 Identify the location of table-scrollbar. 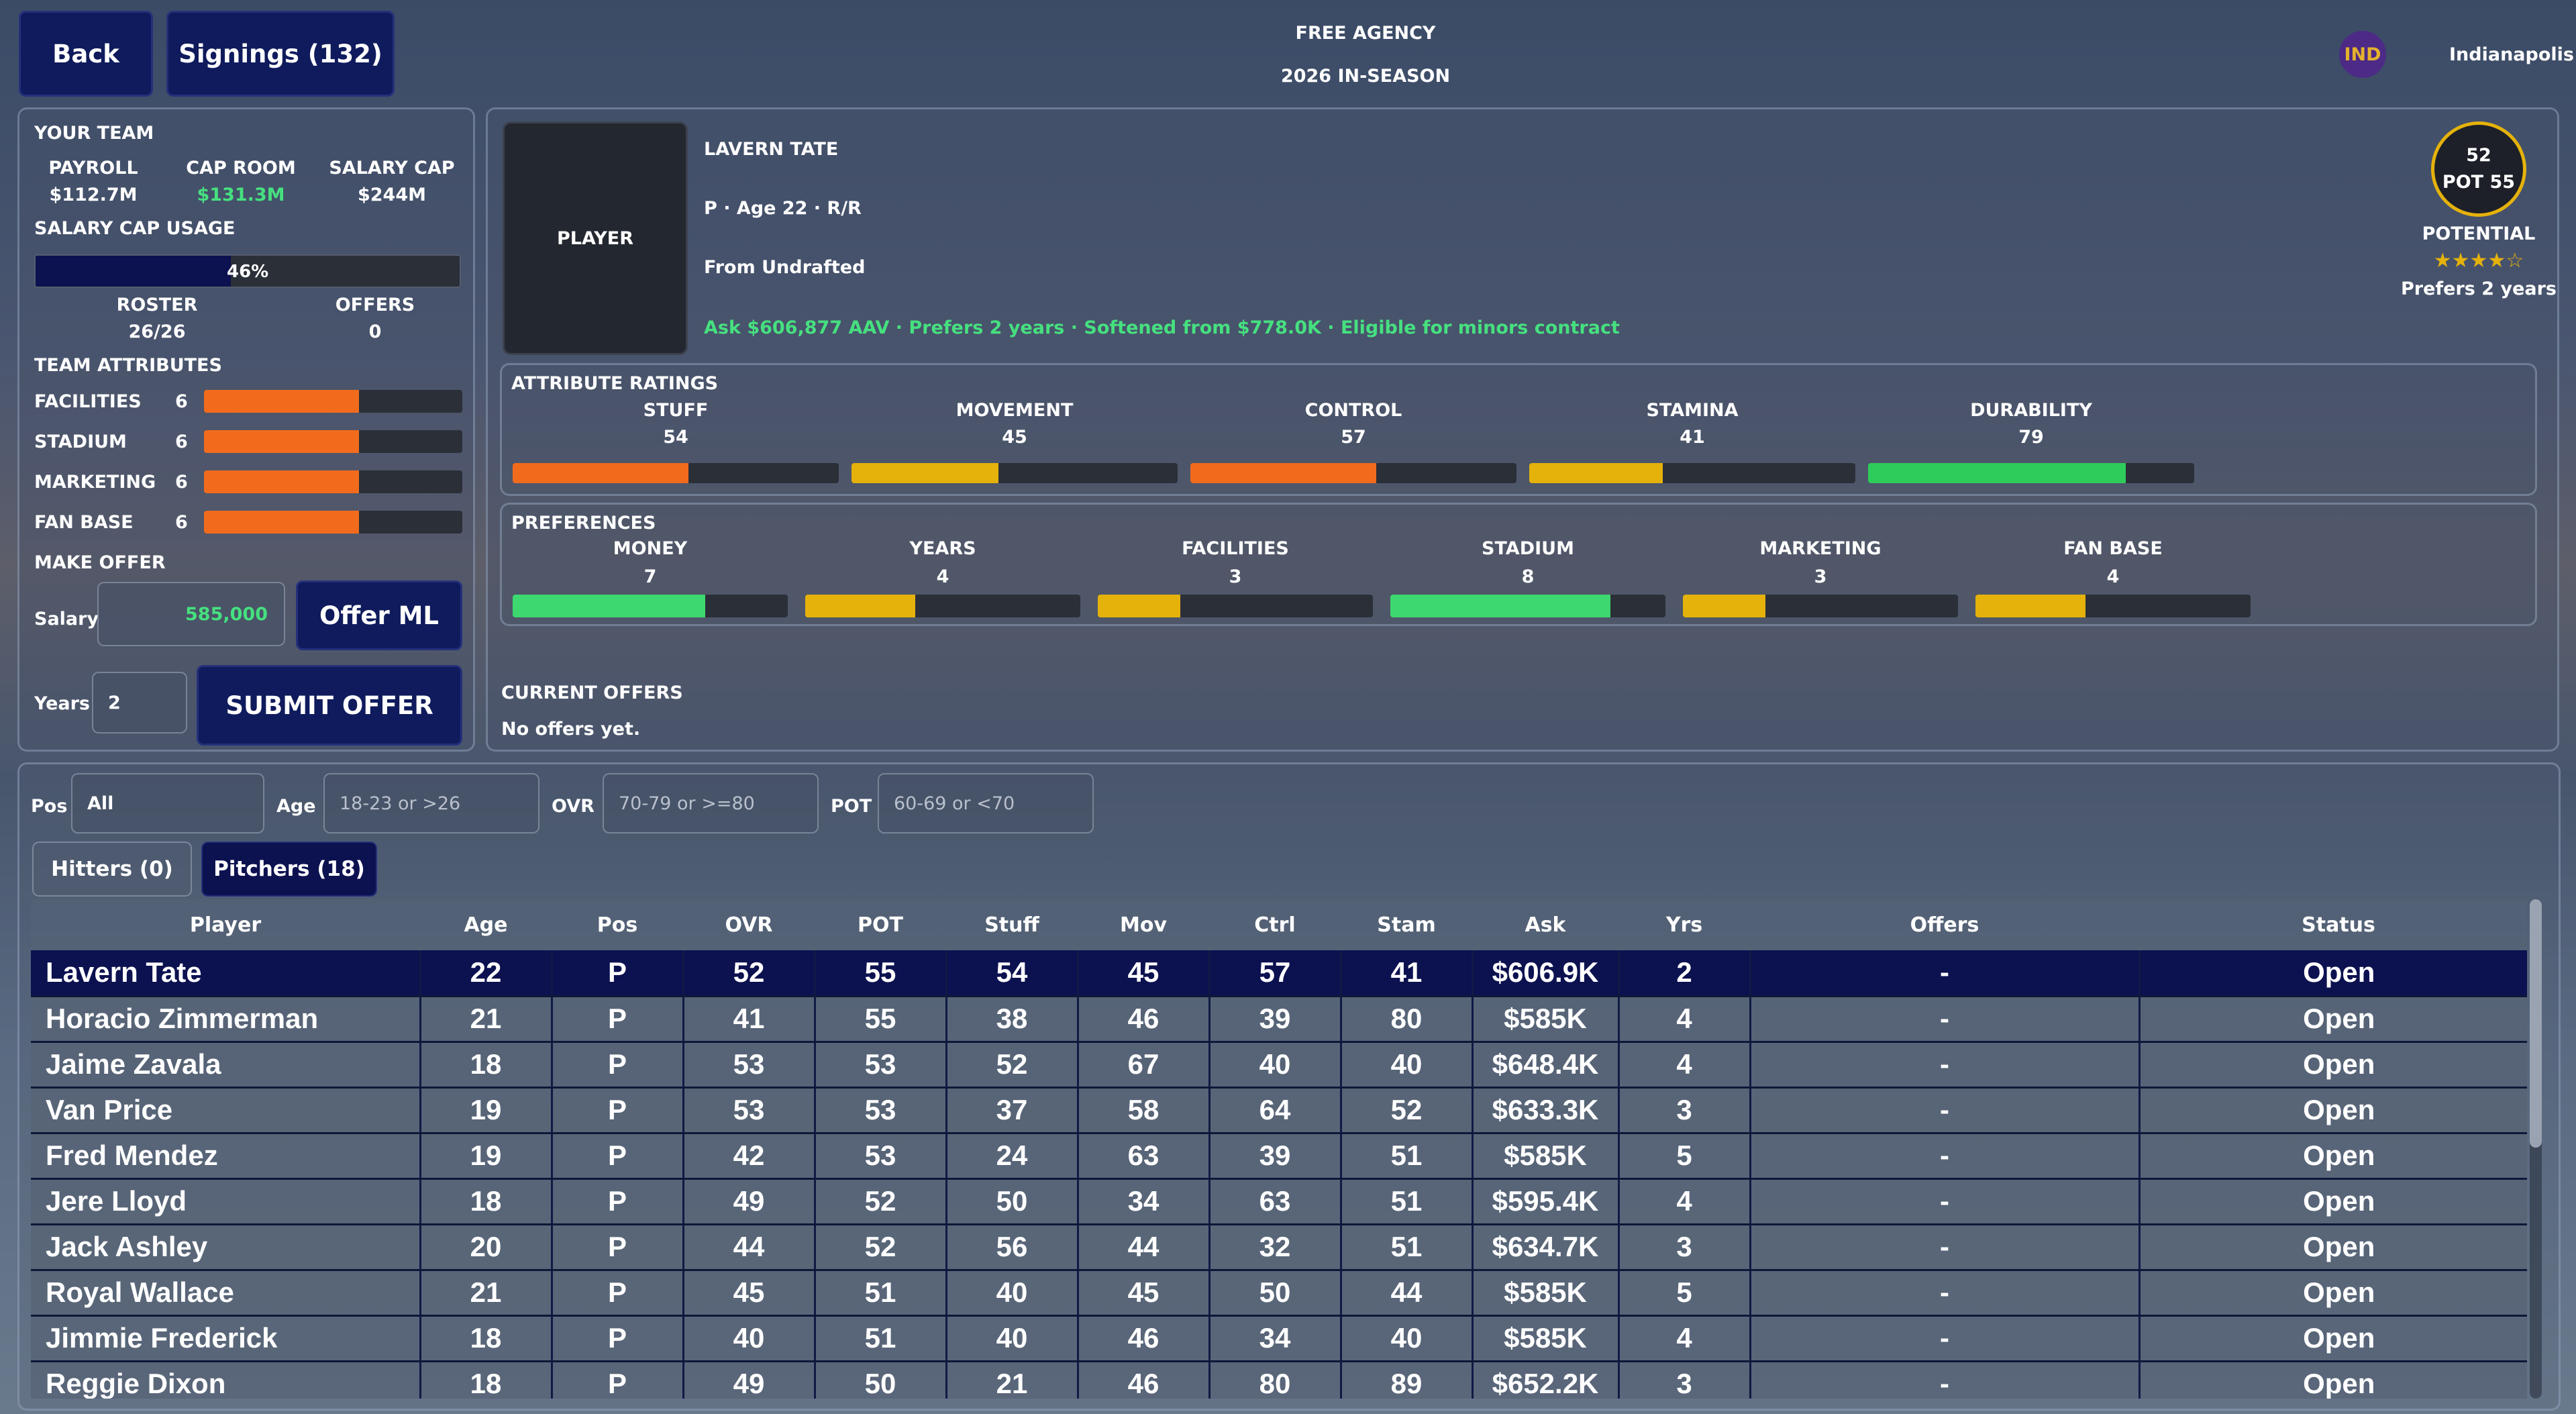
(2536, 1149).